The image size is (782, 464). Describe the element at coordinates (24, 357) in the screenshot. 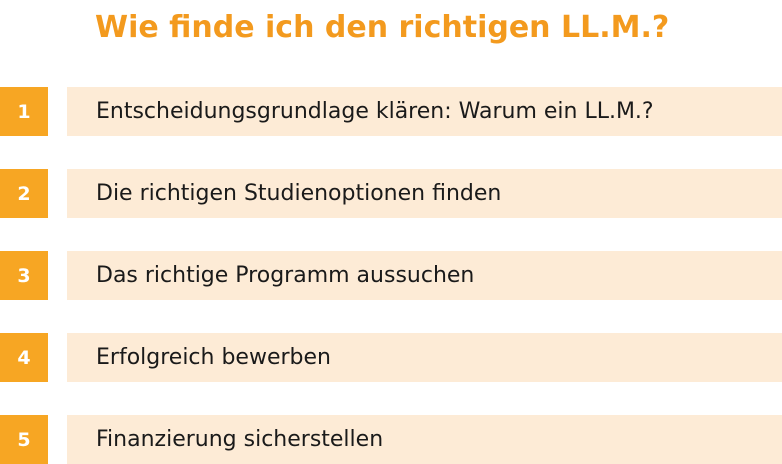

I see `step-number: 4` at that location.